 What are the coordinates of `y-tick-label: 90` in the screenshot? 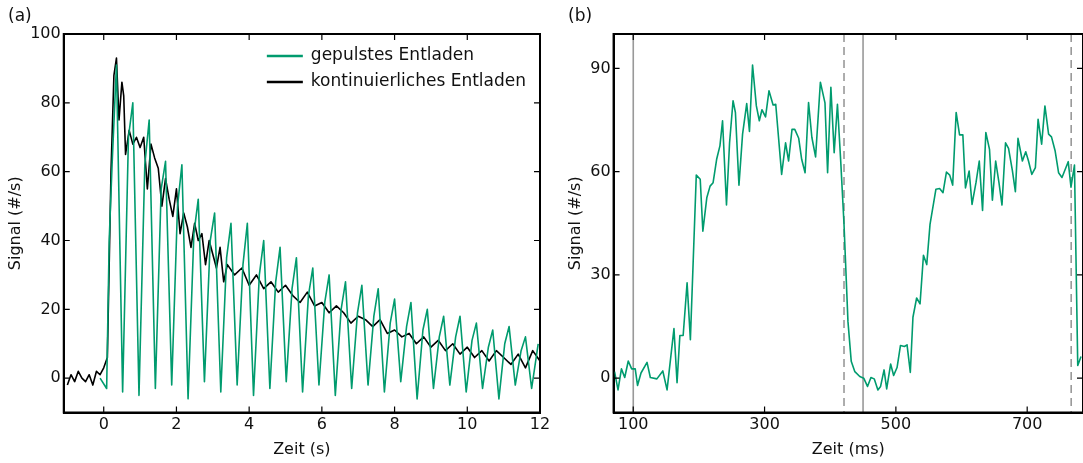 It's located at (600, 67).